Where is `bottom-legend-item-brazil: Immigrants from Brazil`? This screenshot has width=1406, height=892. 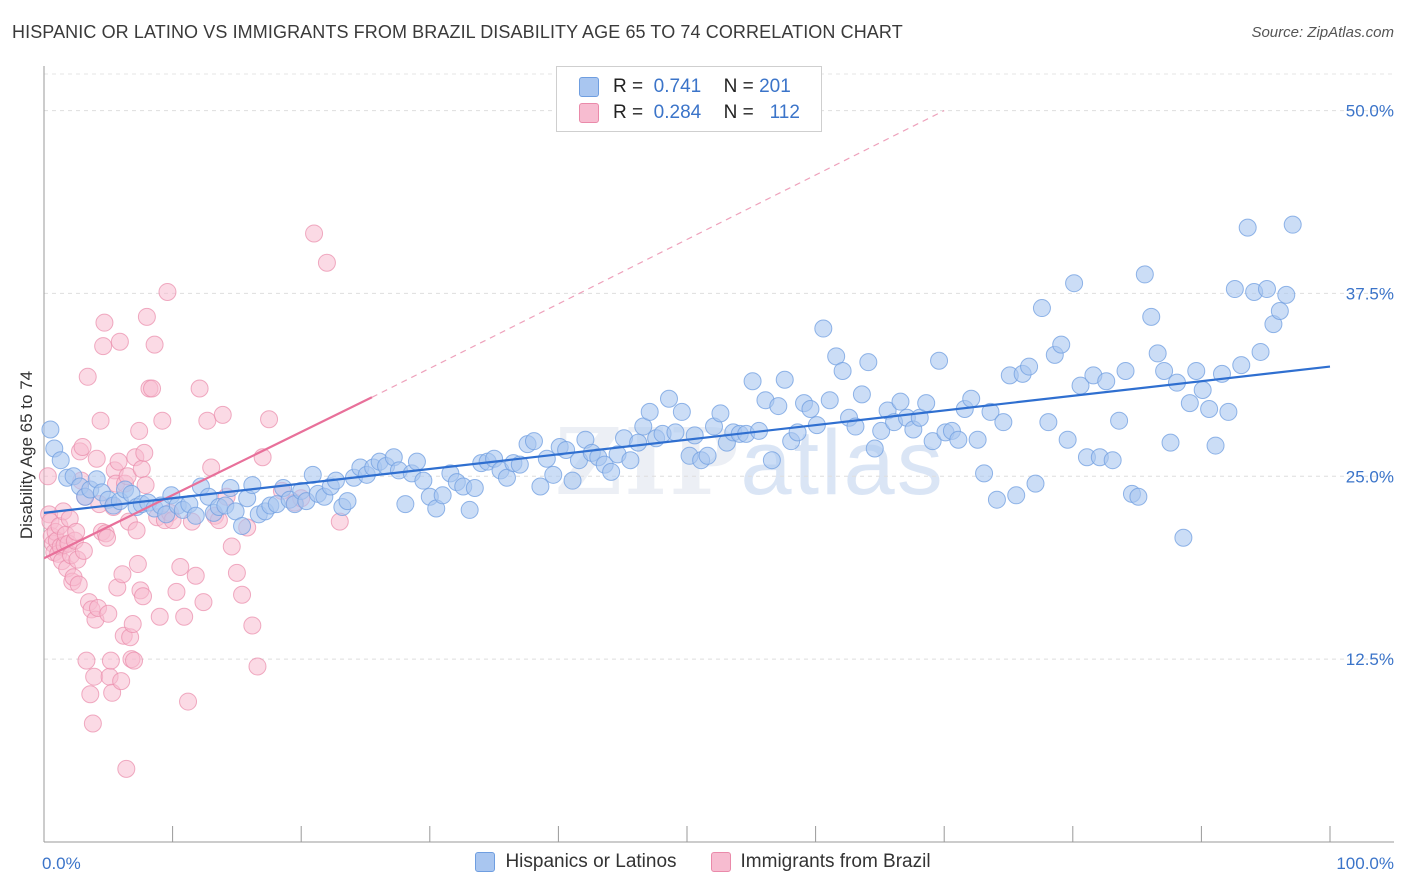 bottom-legend-item-brazil: Immigrants from Brazil is located at coordinates (820, 862).